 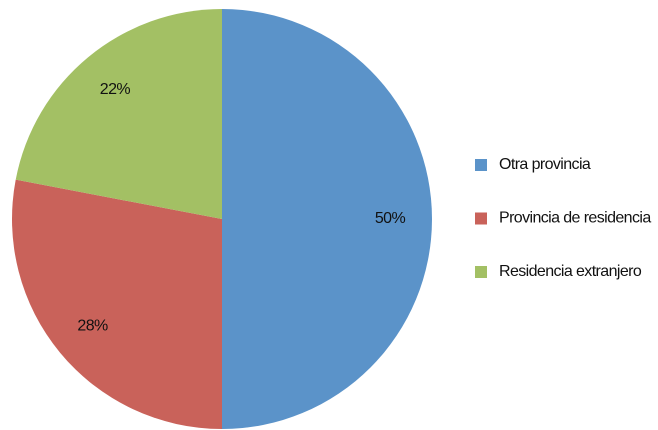 I want to click on data-label: 28%, so click(x=92, y=325).